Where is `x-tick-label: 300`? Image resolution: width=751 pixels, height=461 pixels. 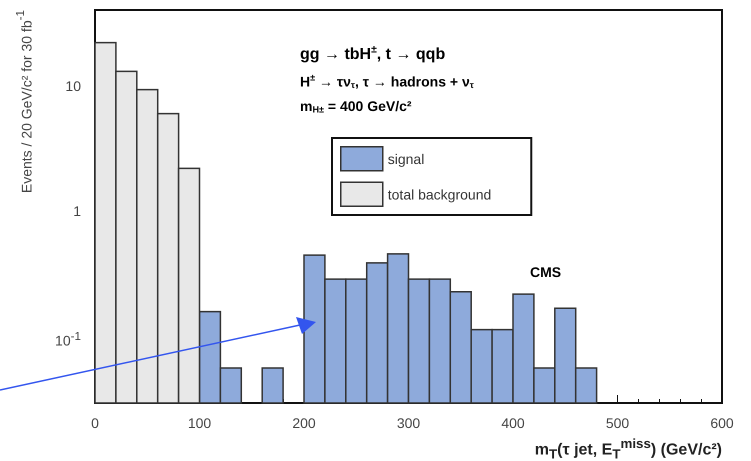 x-tick-label: 300 is located at coordinates (408, 423).